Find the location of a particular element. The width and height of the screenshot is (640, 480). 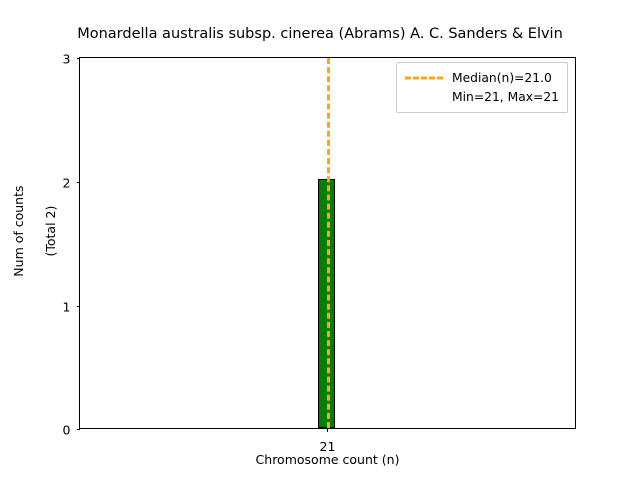

y-tick-3: 3 is located at coordinates (71, 59).